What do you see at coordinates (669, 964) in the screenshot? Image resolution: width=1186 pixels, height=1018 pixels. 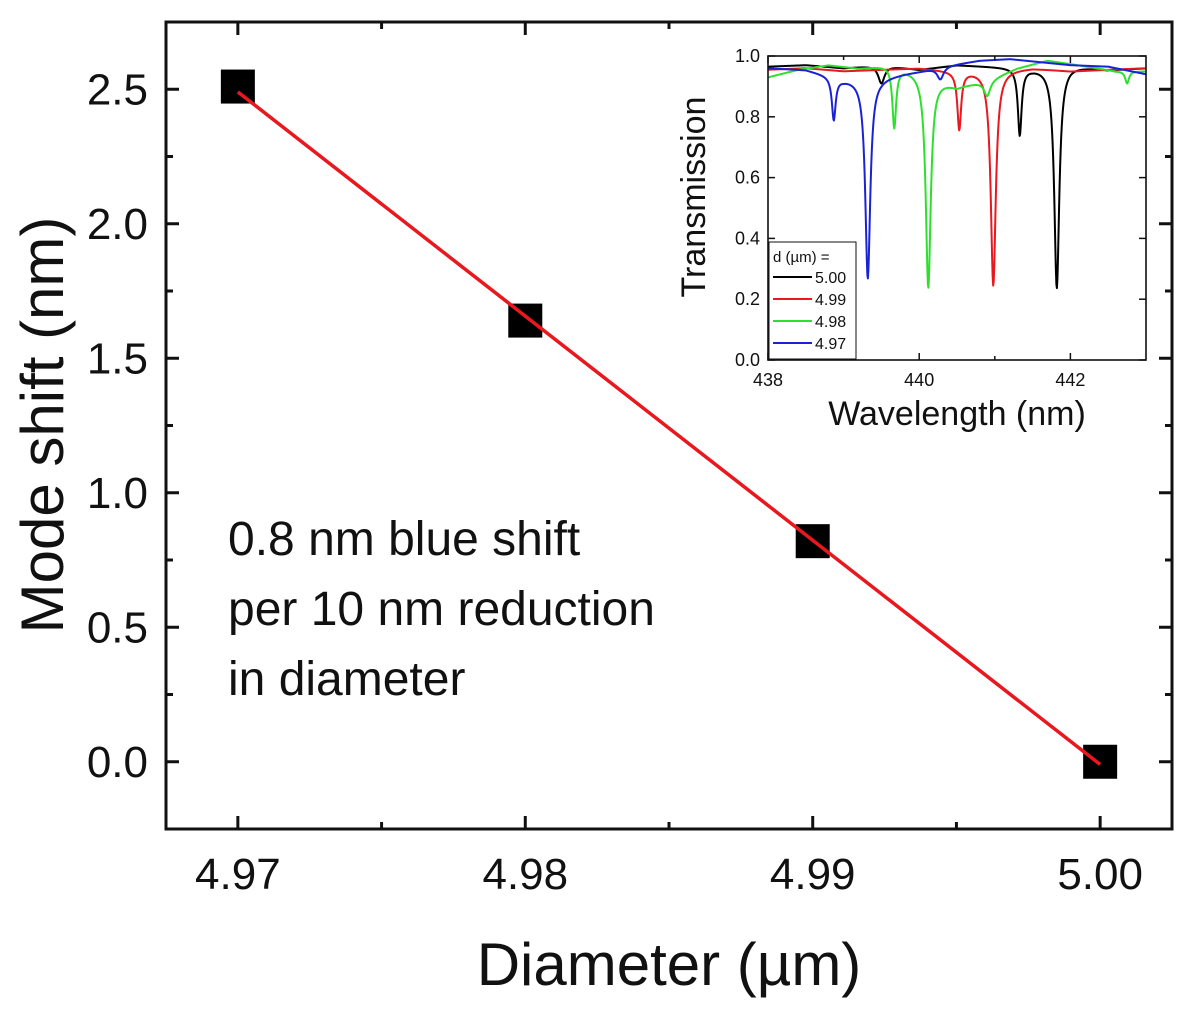 I see `main-x-axis-label: Diameter (µm)` at bounding box center [669, 964].